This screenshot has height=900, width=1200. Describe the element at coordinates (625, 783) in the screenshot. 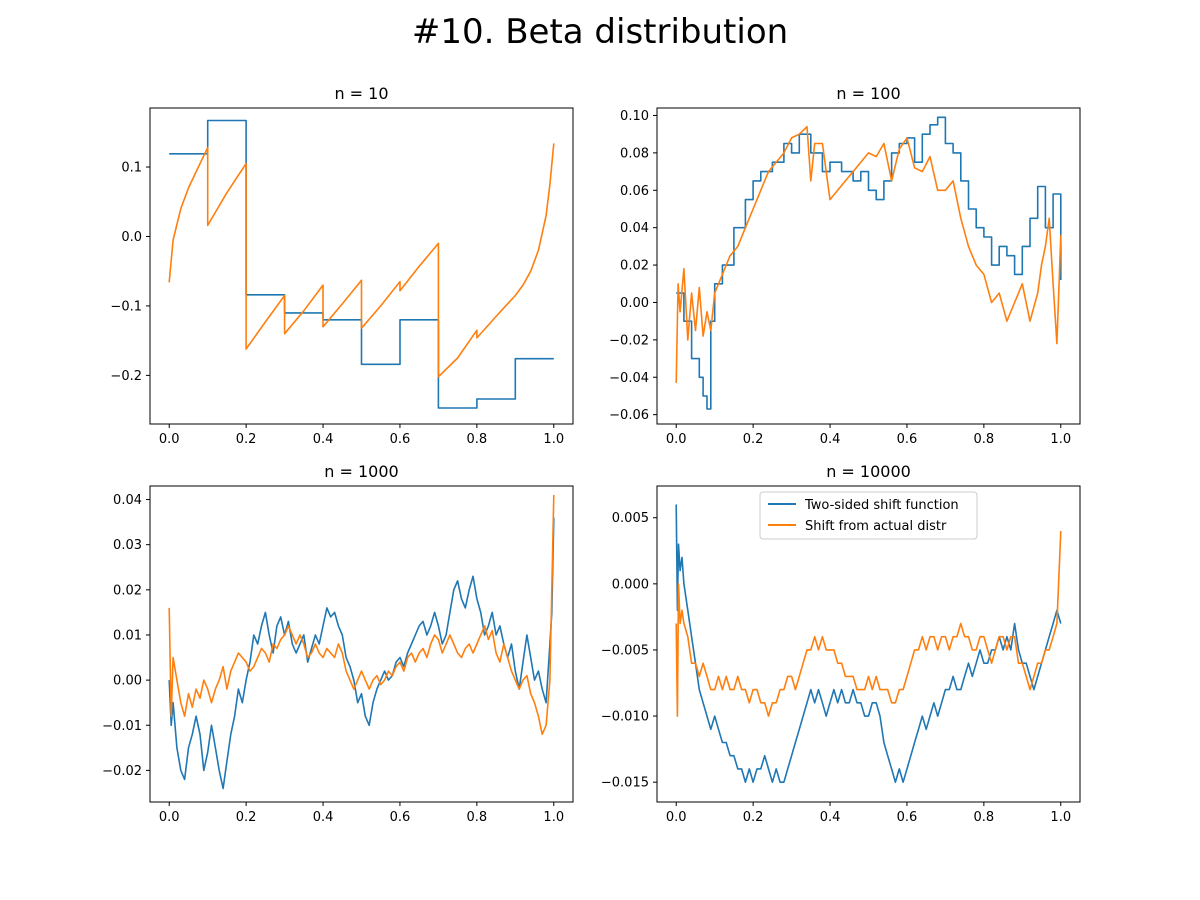

I see `y-tick-label: −0.015` at that location.